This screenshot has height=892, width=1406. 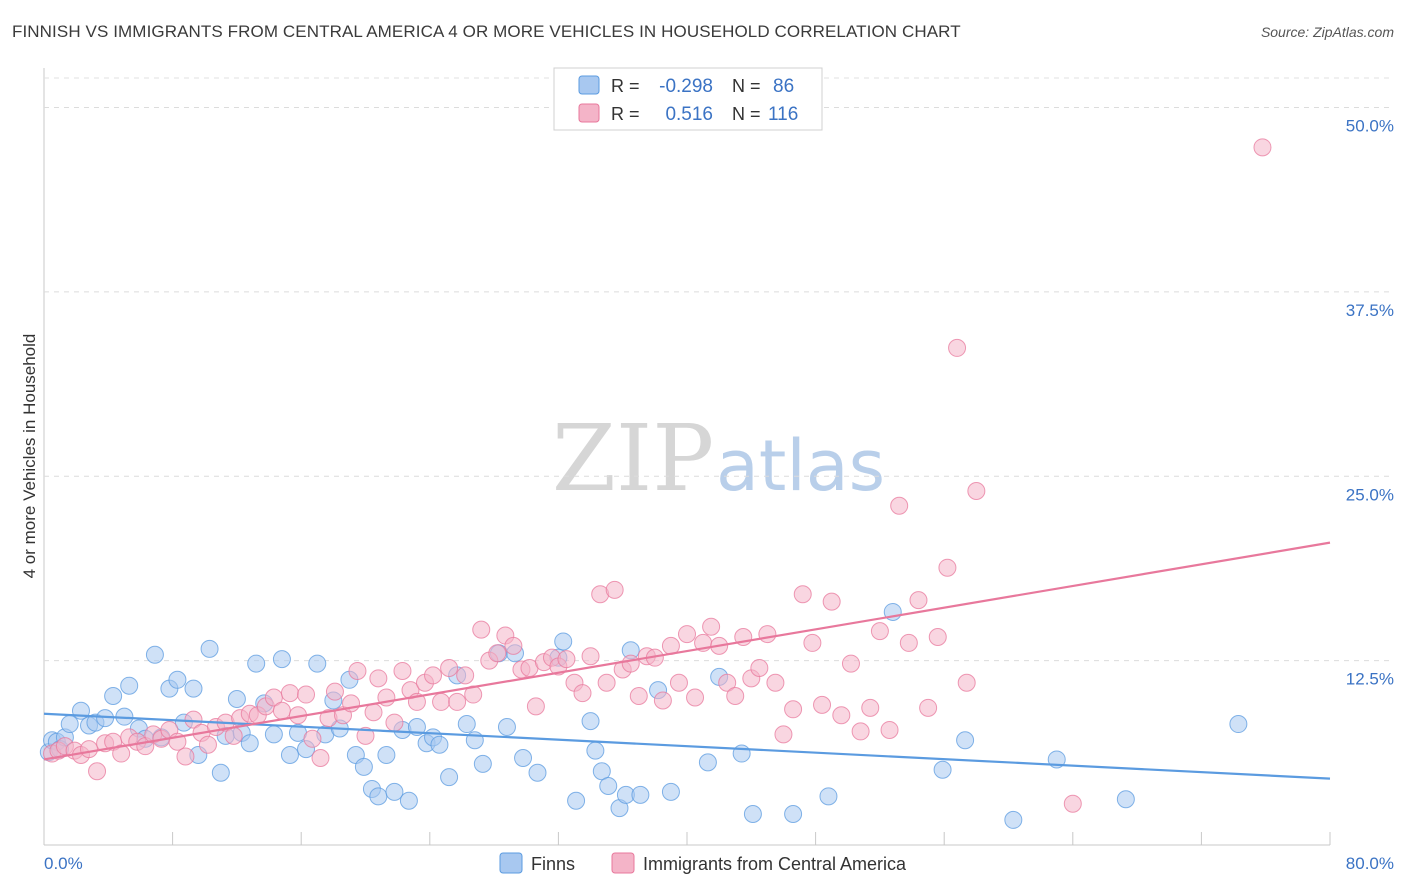 I want to click on watermark-zip: ZIP, so click(x=633, y=458).